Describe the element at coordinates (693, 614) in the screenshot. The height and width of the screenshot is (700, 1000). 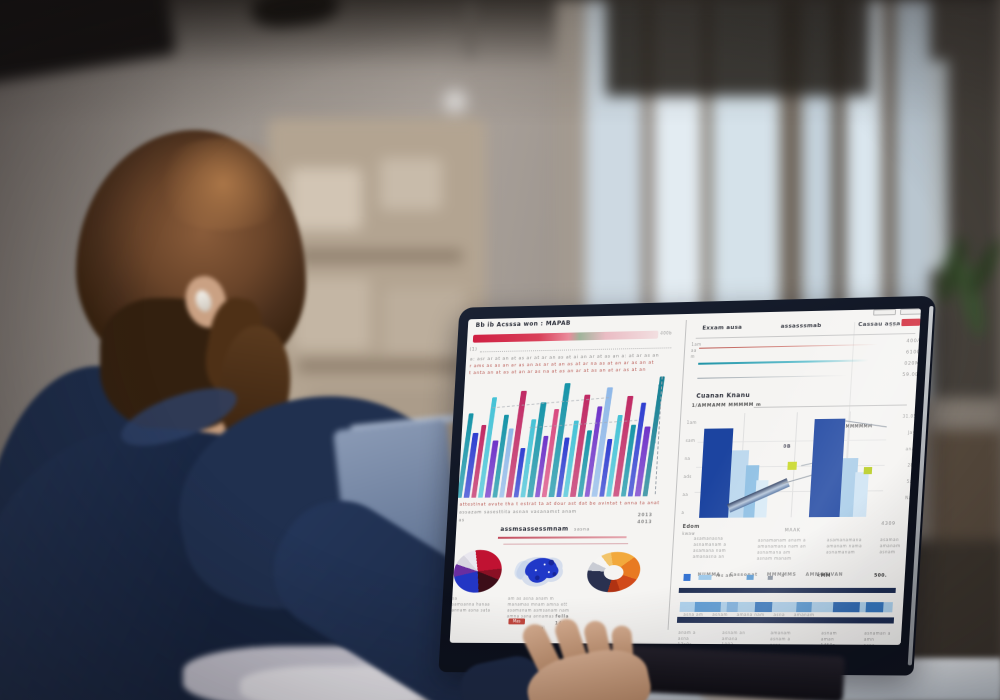
I see `table-text: asna am` at that location.